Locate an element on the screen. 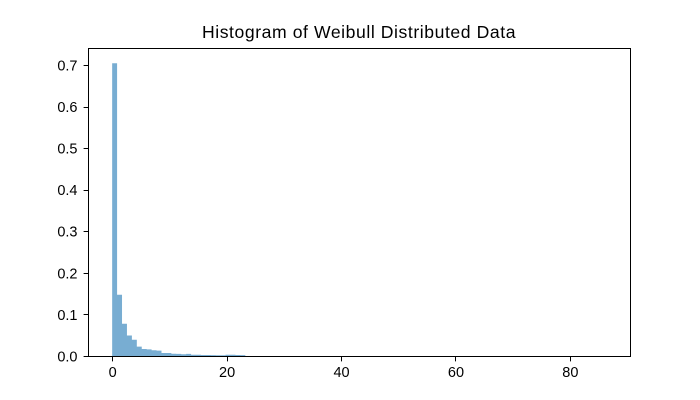 The image size is (700, 400). svg-text: 0.7 is located at coordinates (67, 66).